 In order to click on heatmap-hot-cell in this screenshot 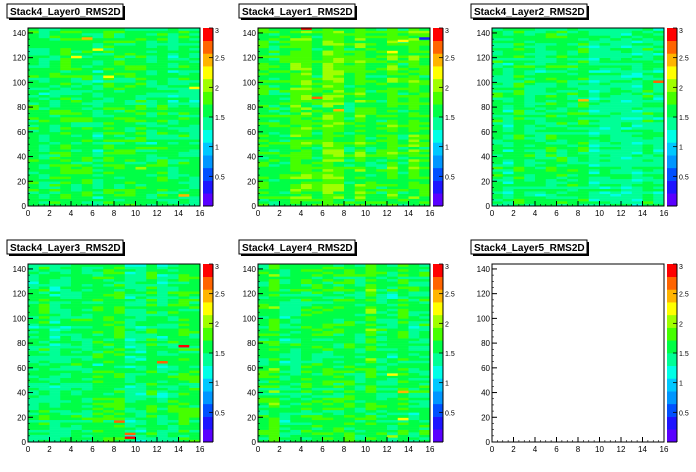, I will do `click(392, 52)`.